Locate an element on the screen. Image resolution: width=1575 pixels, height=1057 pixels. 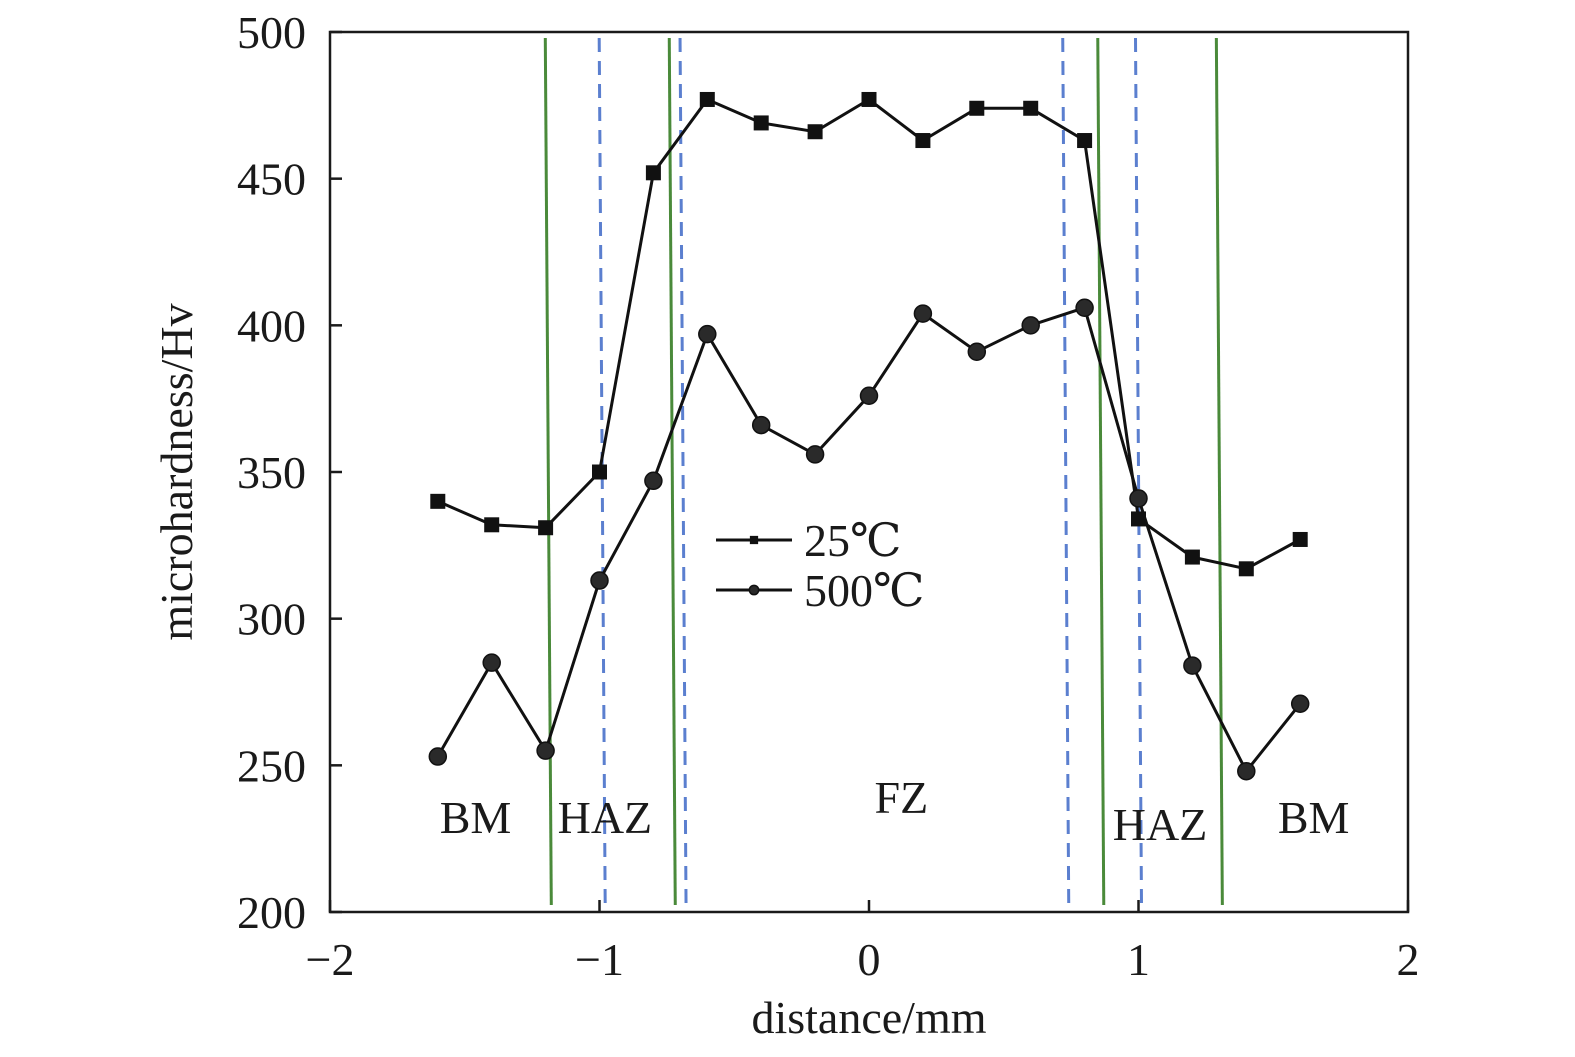
x-axis-label: distance/mm is located at coordinates (868, 1017).